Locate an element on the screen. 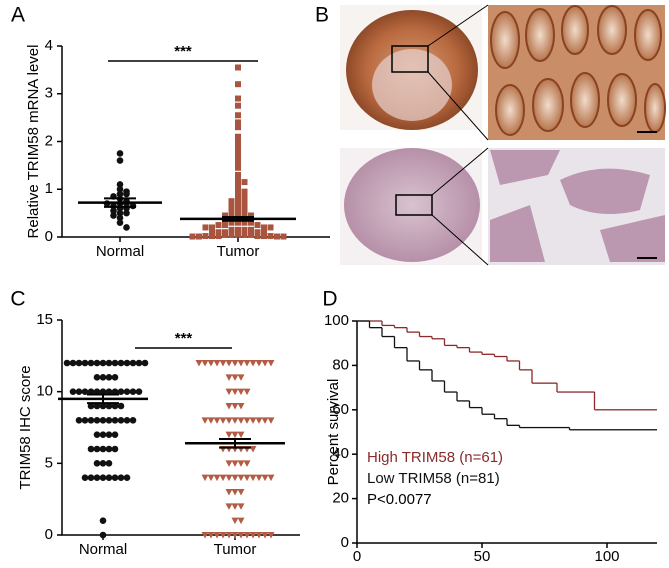 The width and height of the screenshot is (669, 568). panel-label: B is located at coordinates (322, 15).